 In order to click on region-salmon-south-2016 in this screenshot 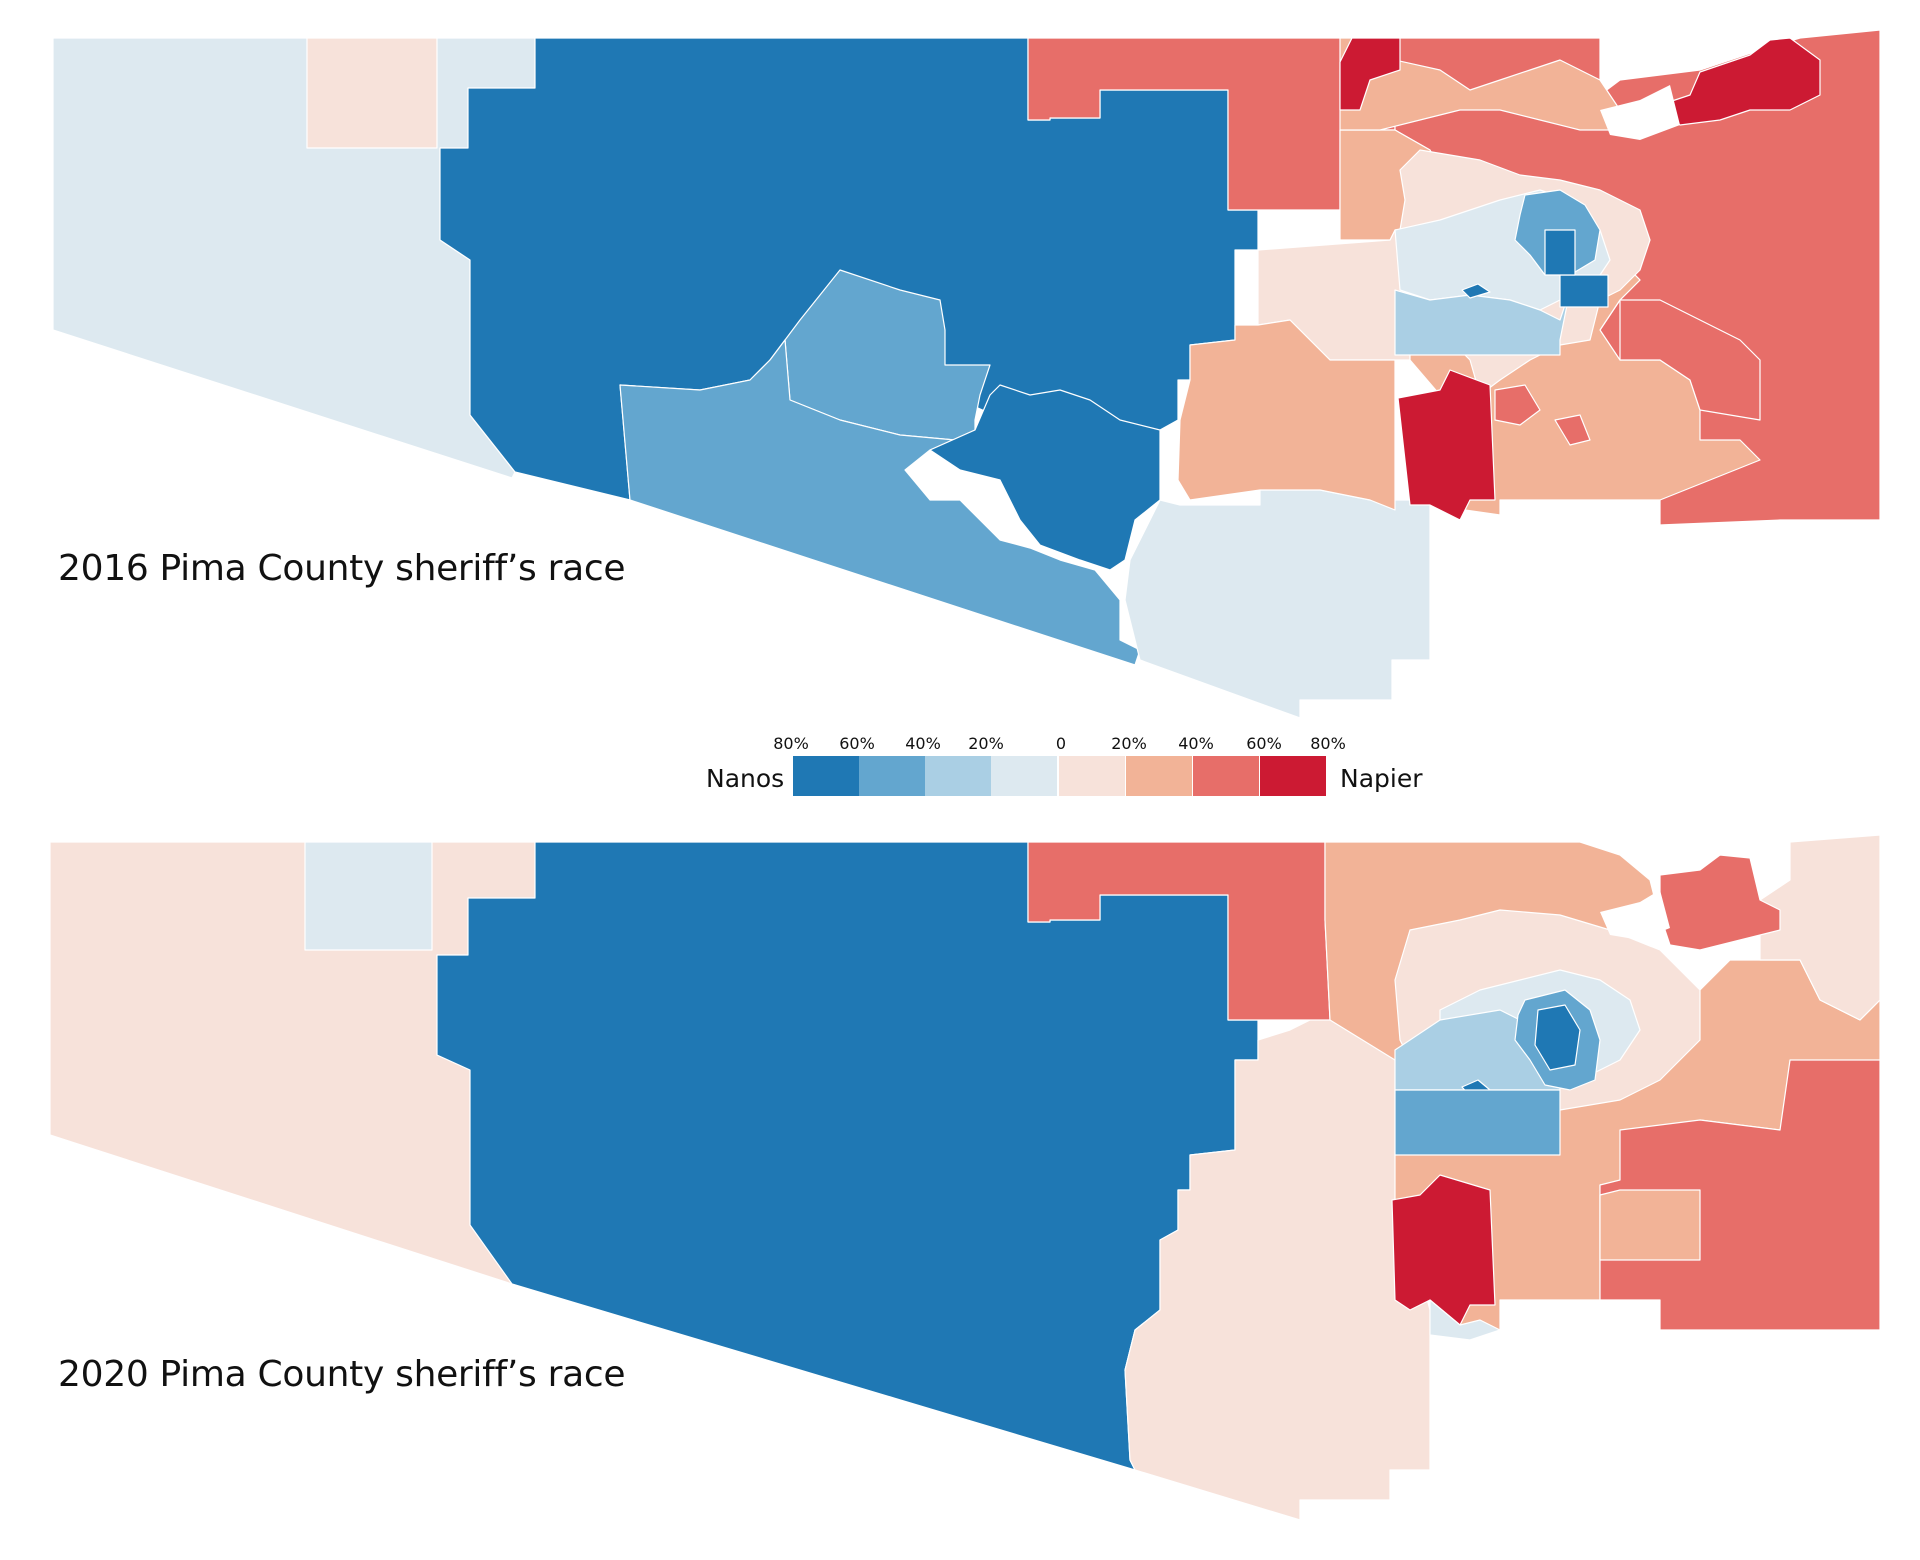, I will do `click(1286, 415)`.